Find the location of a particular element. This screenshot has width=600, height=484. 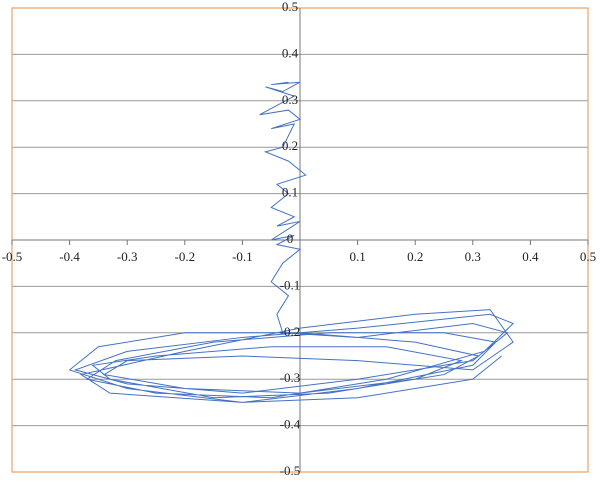

x-tick-label: -0.5 is located at coordinates (12, 256).